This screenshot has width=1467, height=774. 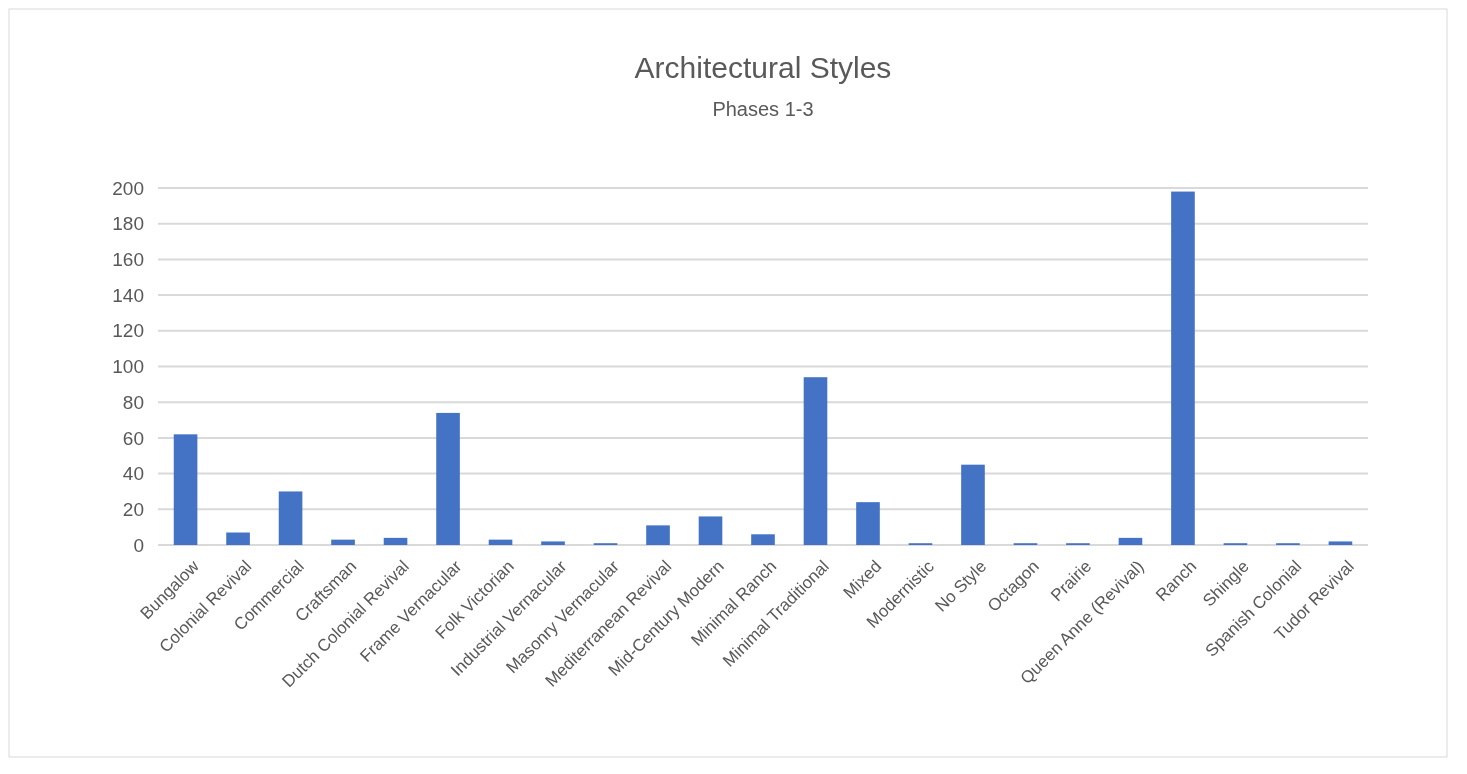 I want to click on y-tick-label: 200, so click(x=128, y=188).